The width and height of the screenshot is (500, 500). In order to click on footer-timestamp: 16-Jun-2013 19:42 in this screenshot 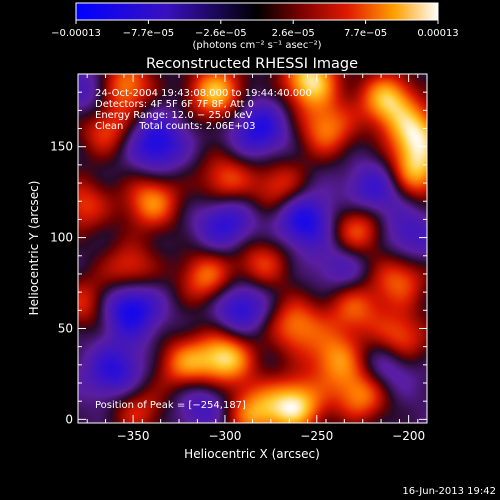, I will do `click(449, 491)`.